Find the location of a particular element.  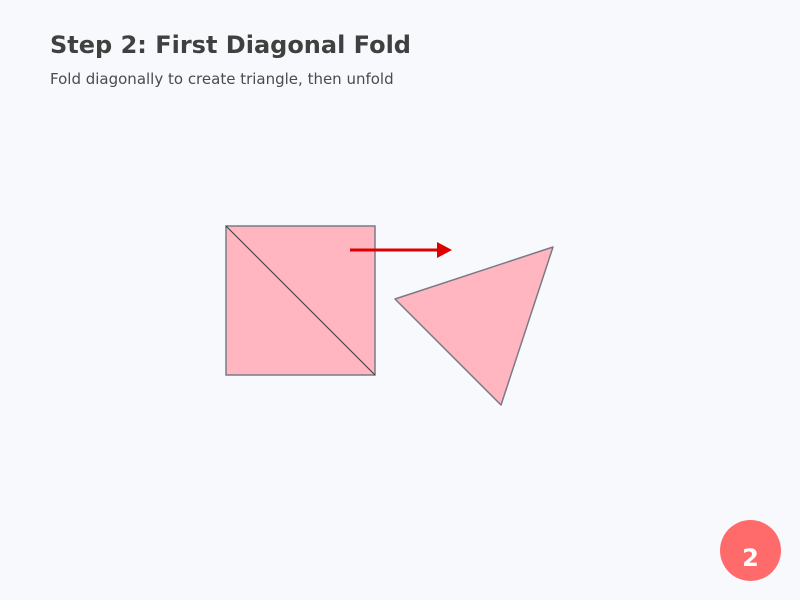

diagonal-crease-line is located at coordinates (300, 300).